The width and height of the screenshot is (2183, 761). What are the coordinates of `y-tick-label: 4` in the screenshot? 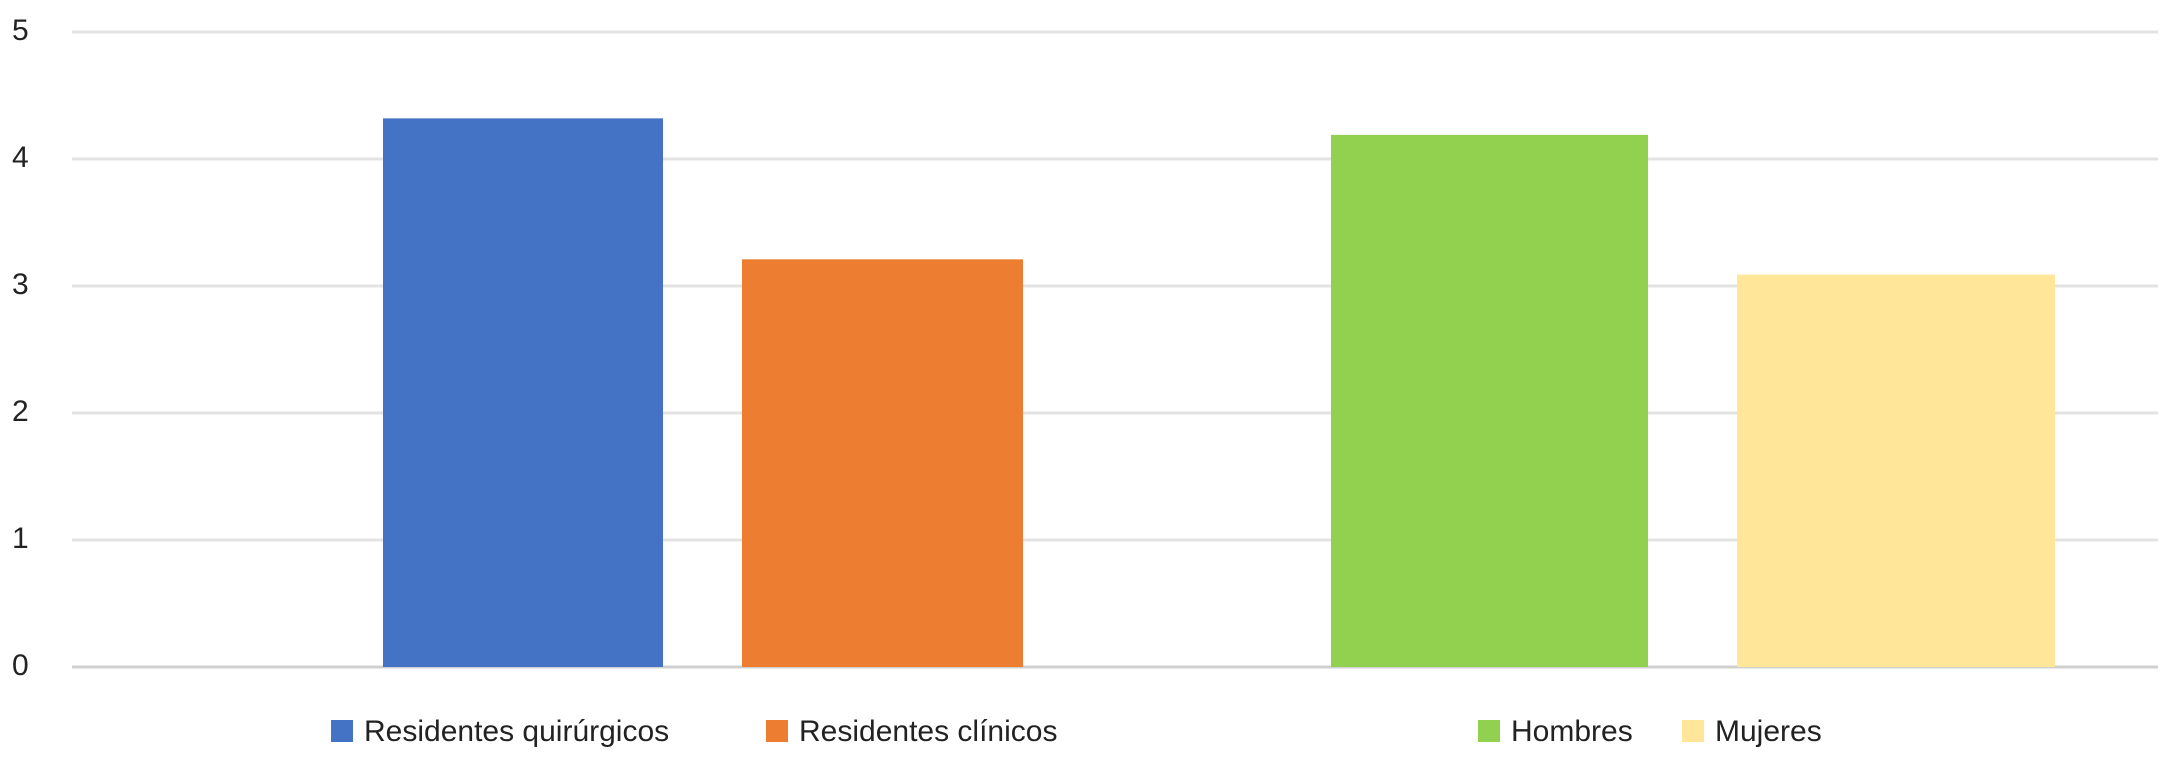 It's located at (20, 157).